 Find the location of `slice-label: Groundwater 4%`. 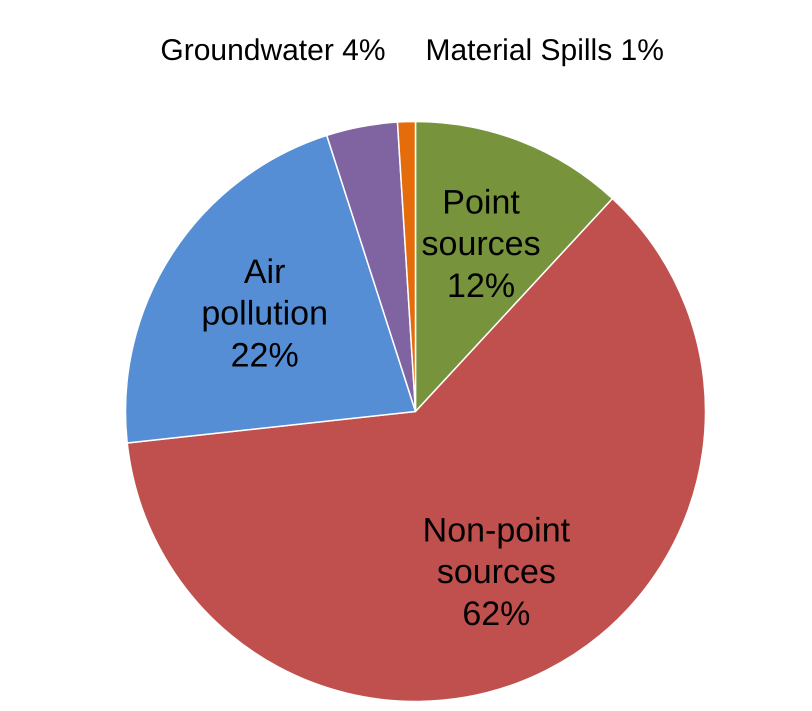

slice-label: Groundwater 4% is located at coordinates (273, 50).